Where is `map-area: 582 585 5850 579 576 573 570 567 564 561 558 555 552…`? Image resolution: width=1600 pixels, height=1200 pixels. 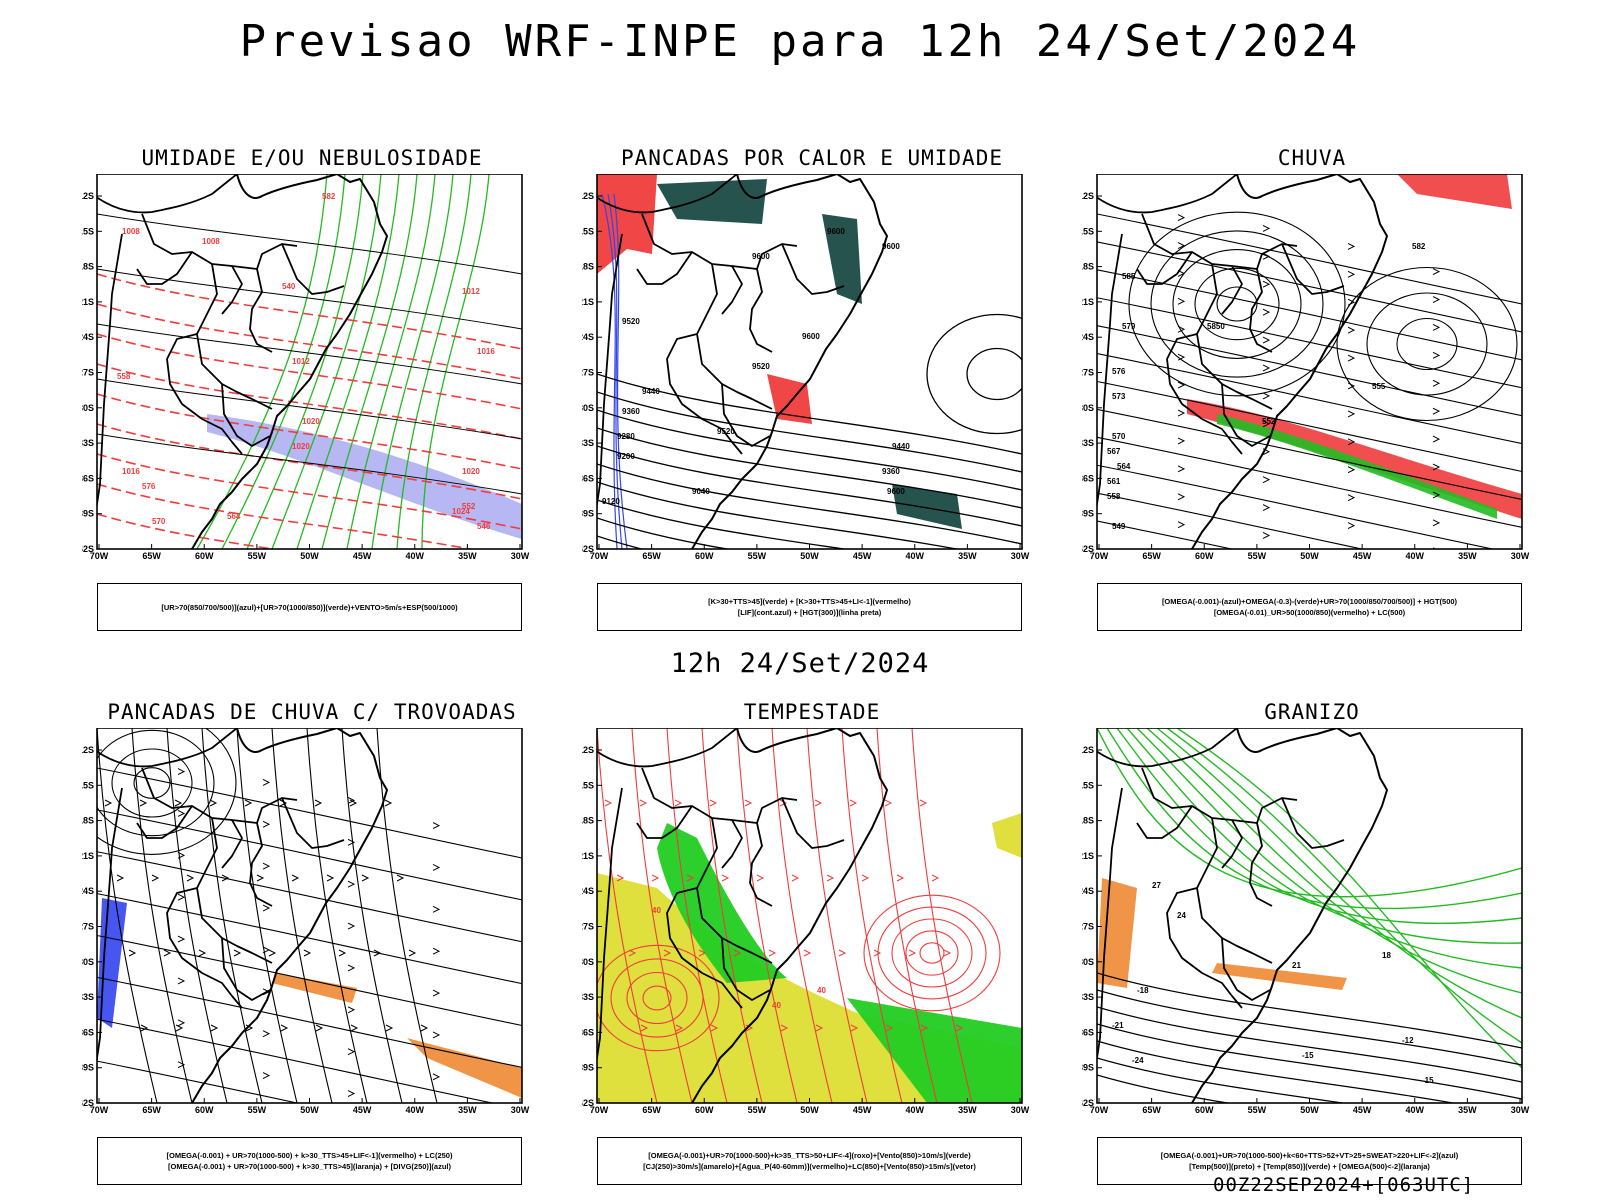
map-area: 582 585 5850 579 576 573 570 567 564 561 558 555 552… is located at coordinates (1312, 379).